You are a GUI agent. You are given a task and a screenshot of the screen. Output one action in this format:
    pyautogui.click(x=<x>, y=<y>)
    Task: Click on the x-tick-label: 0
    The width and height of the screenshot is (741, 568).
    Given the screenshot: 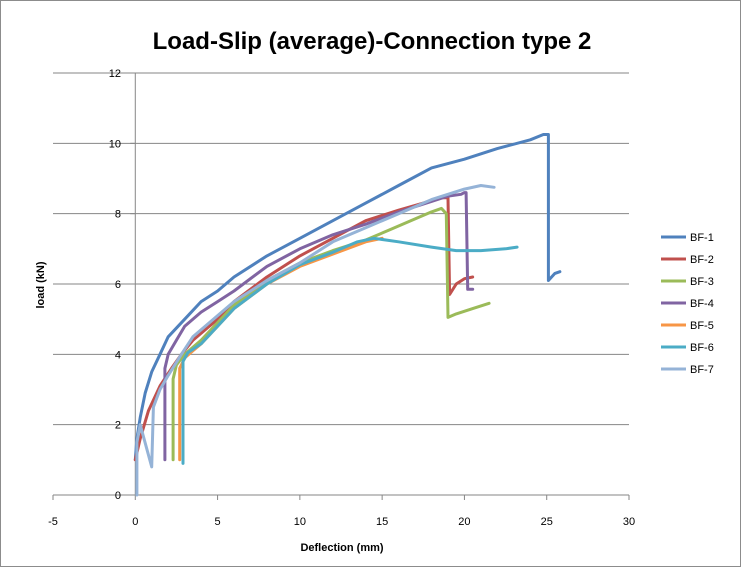 What is the action you would take?
    pyautogui.click(x=135, y=522)
    